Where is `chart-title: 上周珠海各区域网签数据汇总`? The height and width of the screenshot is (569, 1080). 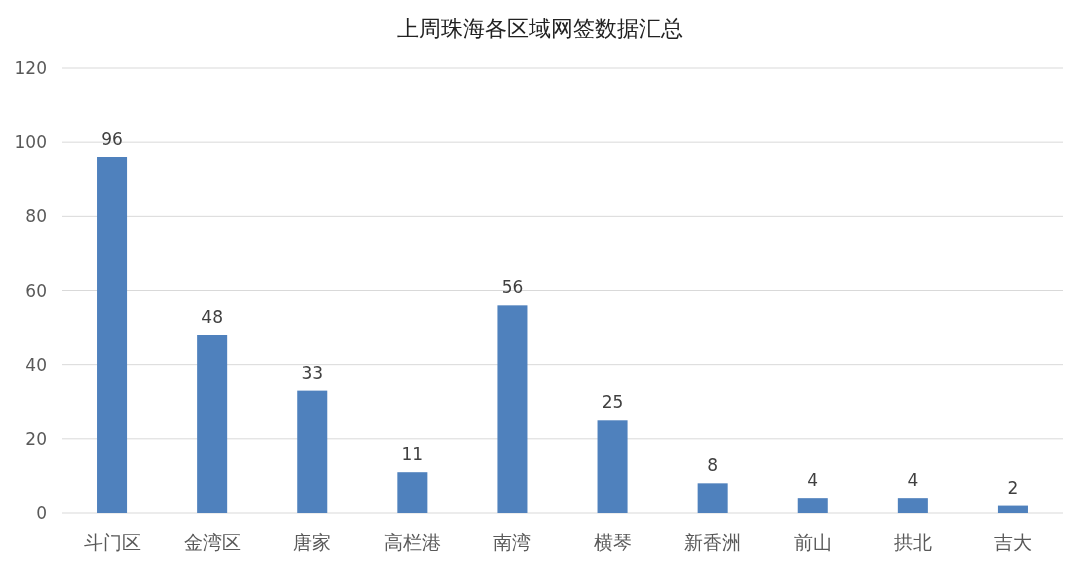 chart-title: 上周珠海各区域网签数据汇总 is located at coordinates (540, 28).